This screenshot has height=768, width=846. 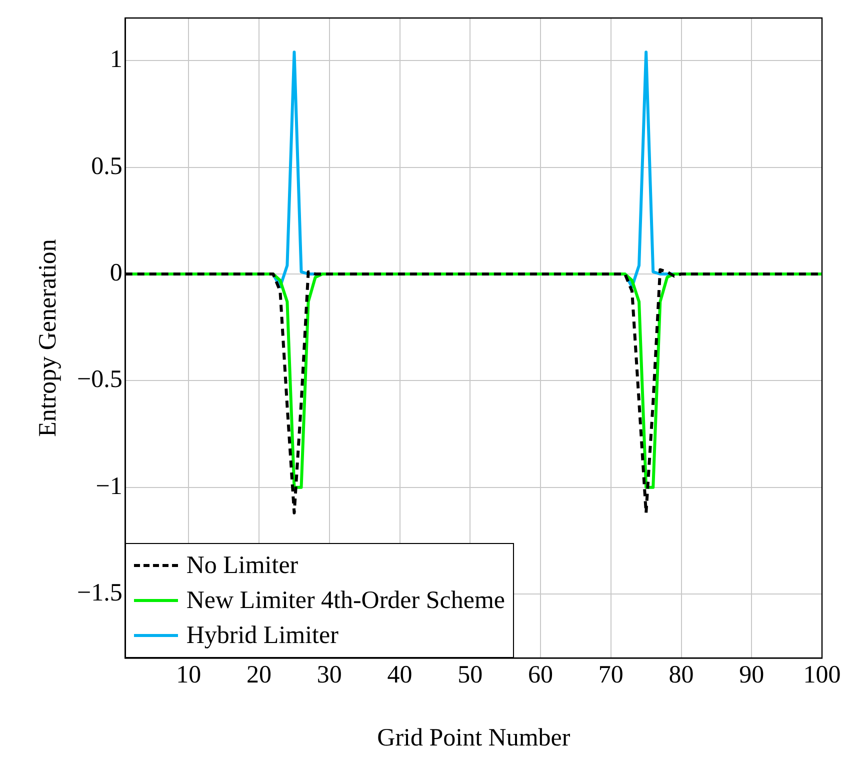 What do you see at coordinates (262, 636) in the screenshot?
I see `legend-label: Hybrid Limiter` at bounding box center [262, 636].